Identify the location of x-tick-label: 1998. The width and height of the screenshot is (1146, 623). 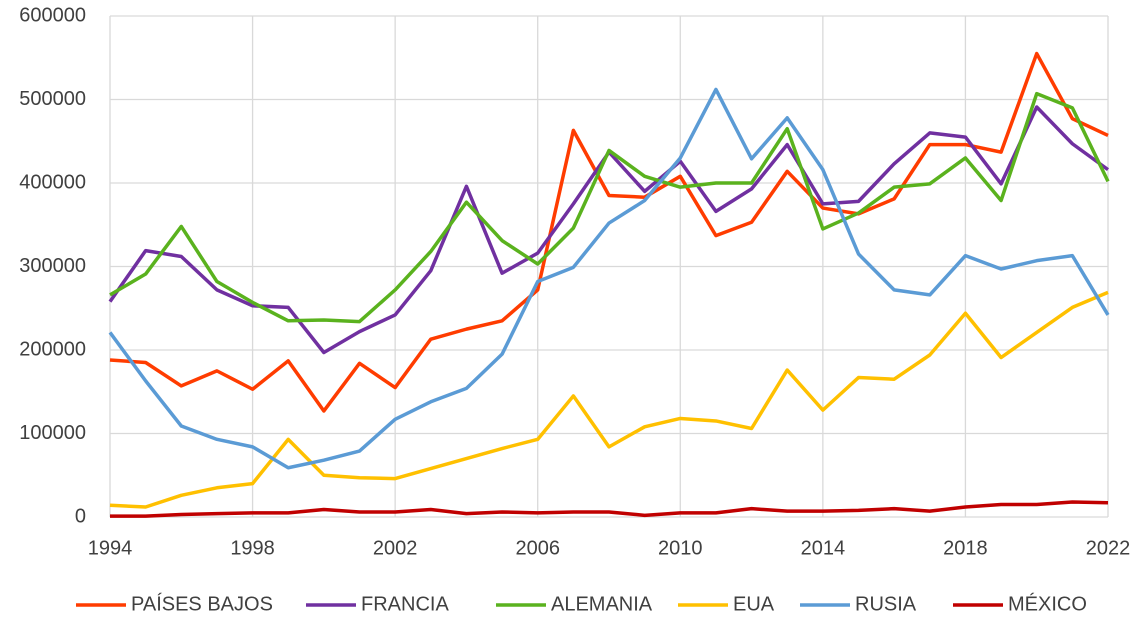
(252, 548).